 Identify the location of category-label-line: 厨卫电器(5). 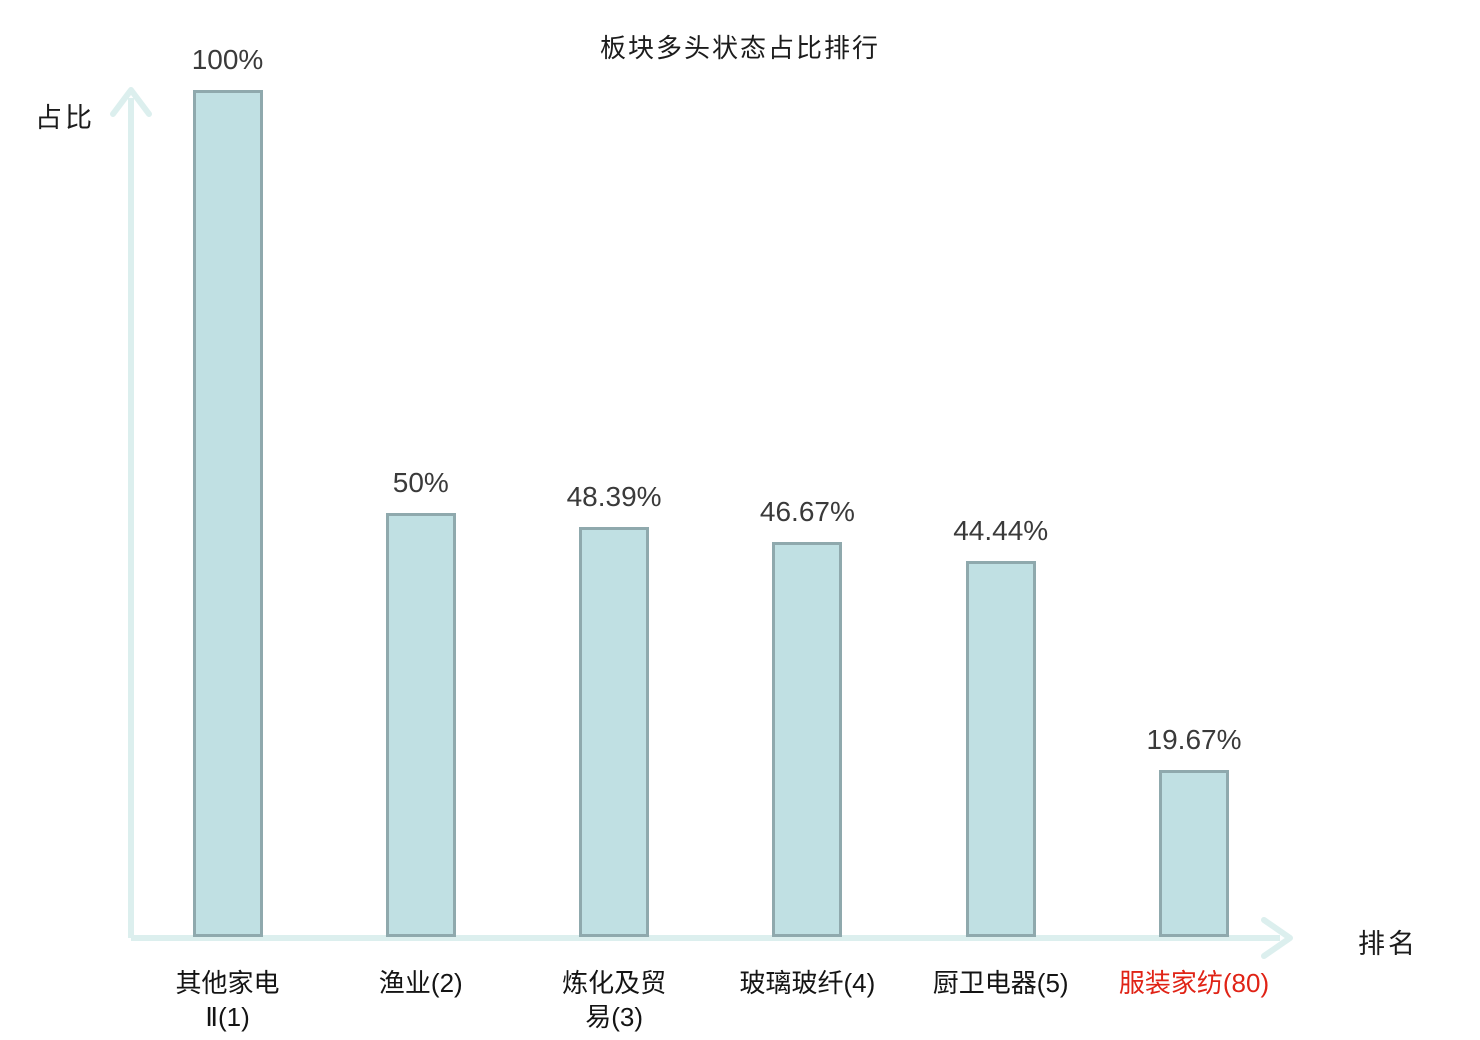
(1000, 983).